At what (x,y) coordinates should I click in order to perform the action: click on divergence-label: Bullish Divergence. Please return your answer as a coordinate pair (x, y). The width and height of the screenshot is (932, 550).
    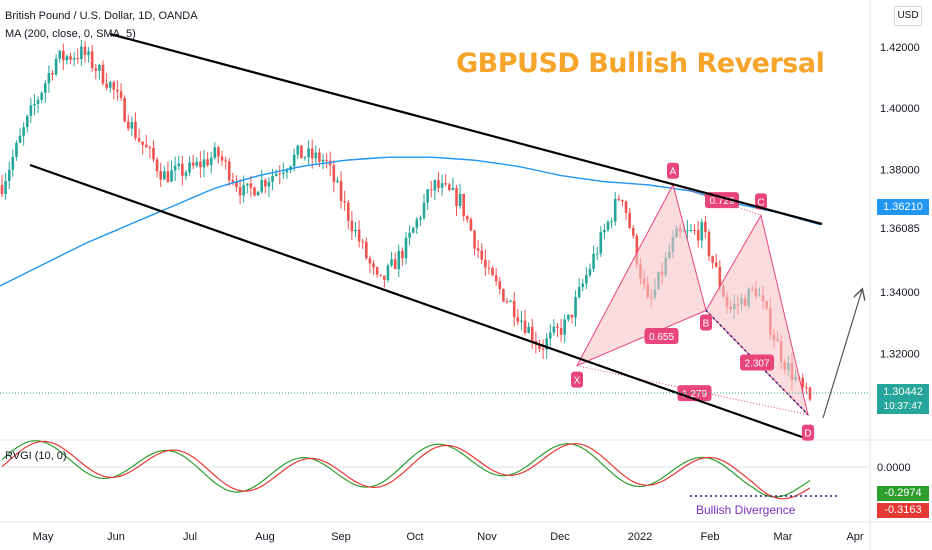
    Looking at the image, I should click on (746, 510).